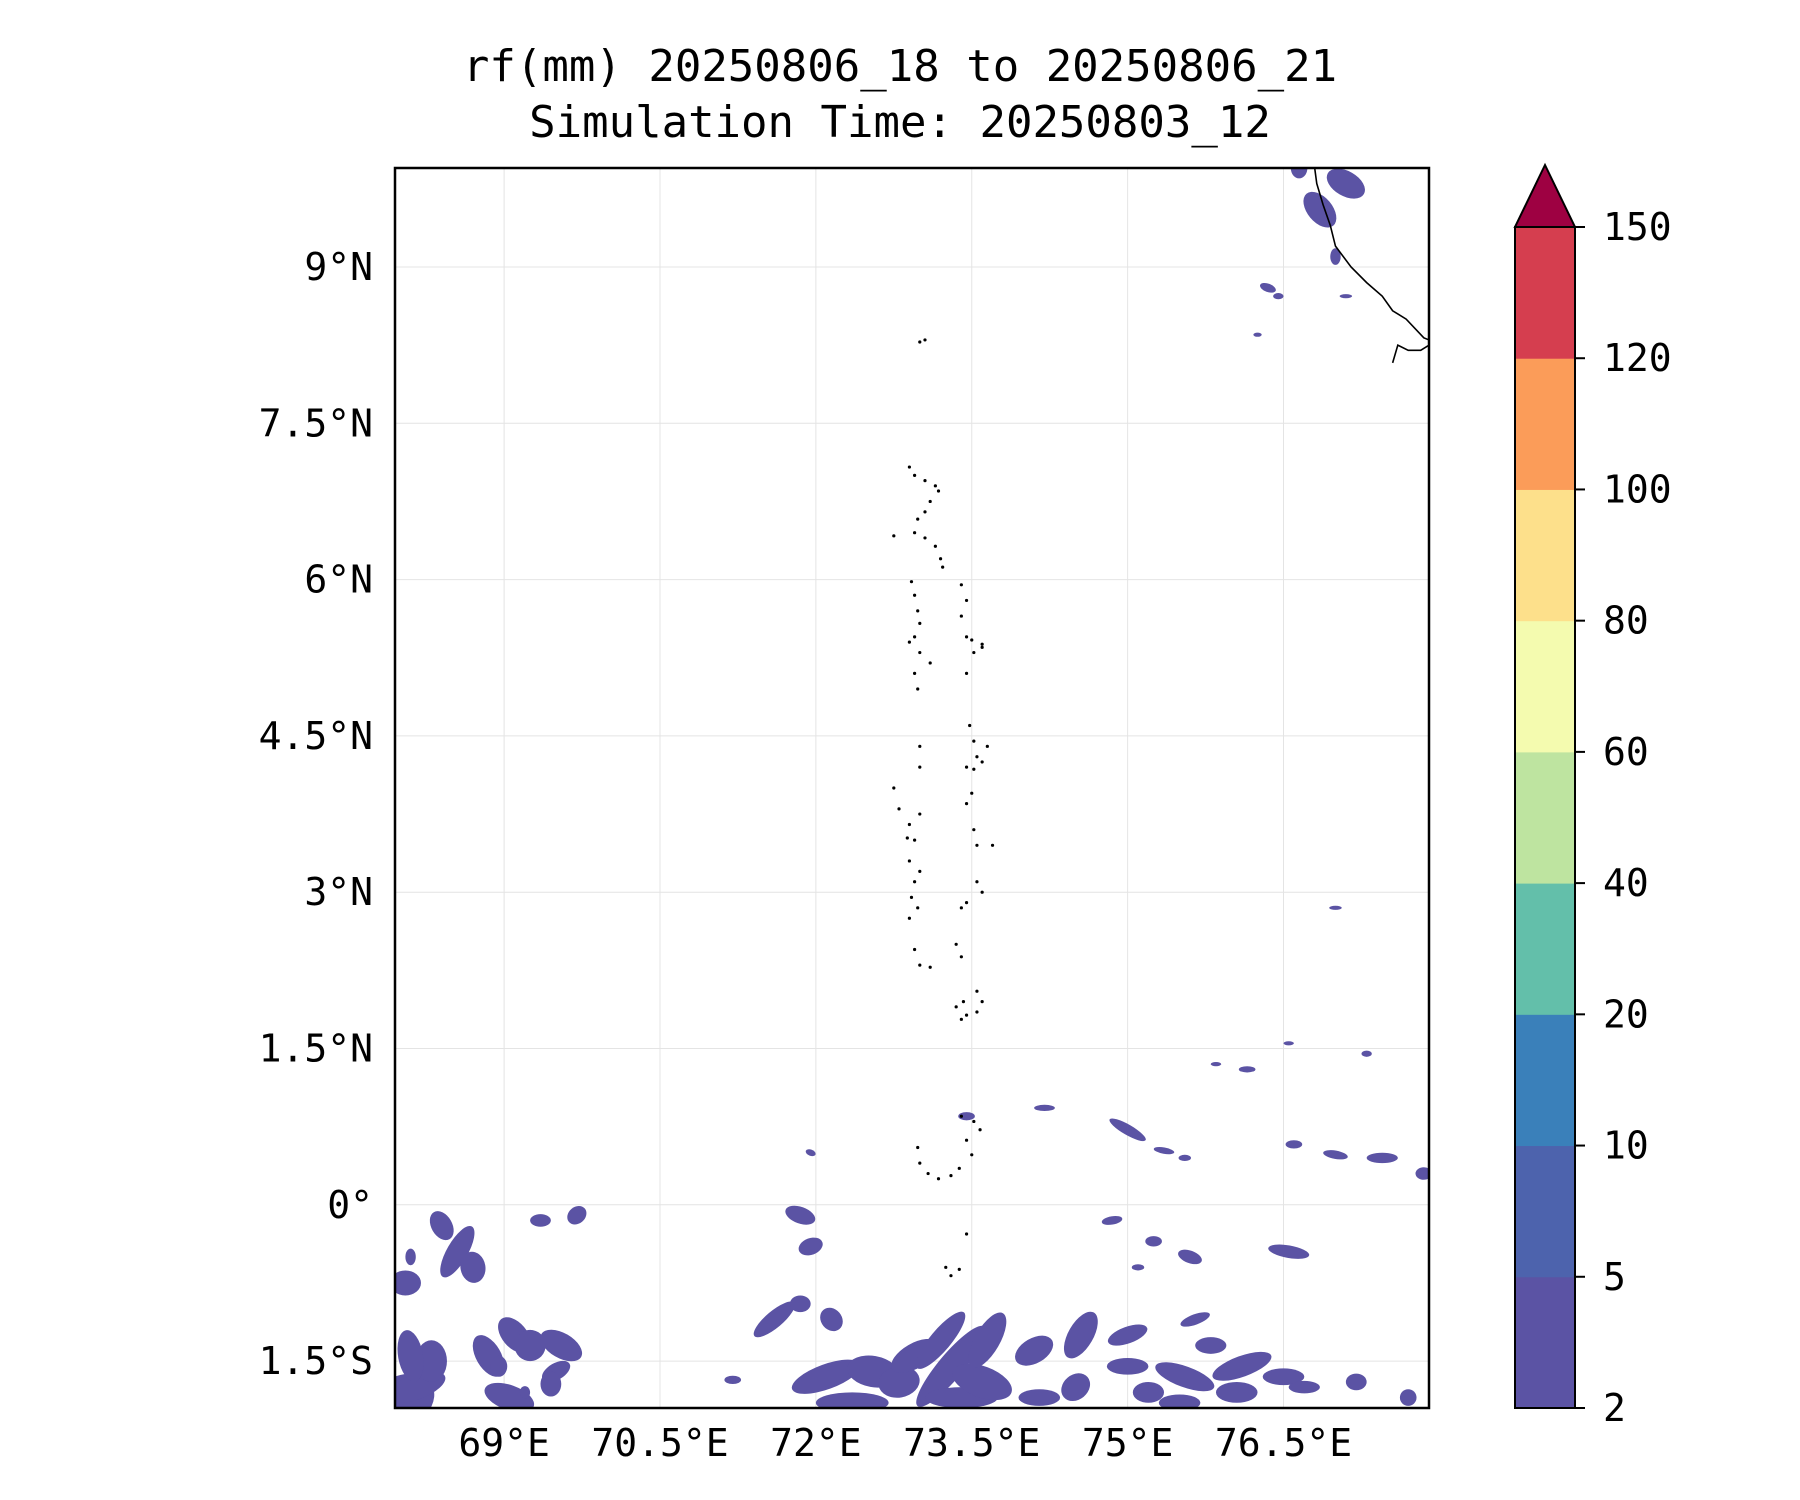  What do you see at coordinates (816, 1443) in the screenshot?
I see `lon-tick-label: 72°E` at bounding box center [816, 1443].